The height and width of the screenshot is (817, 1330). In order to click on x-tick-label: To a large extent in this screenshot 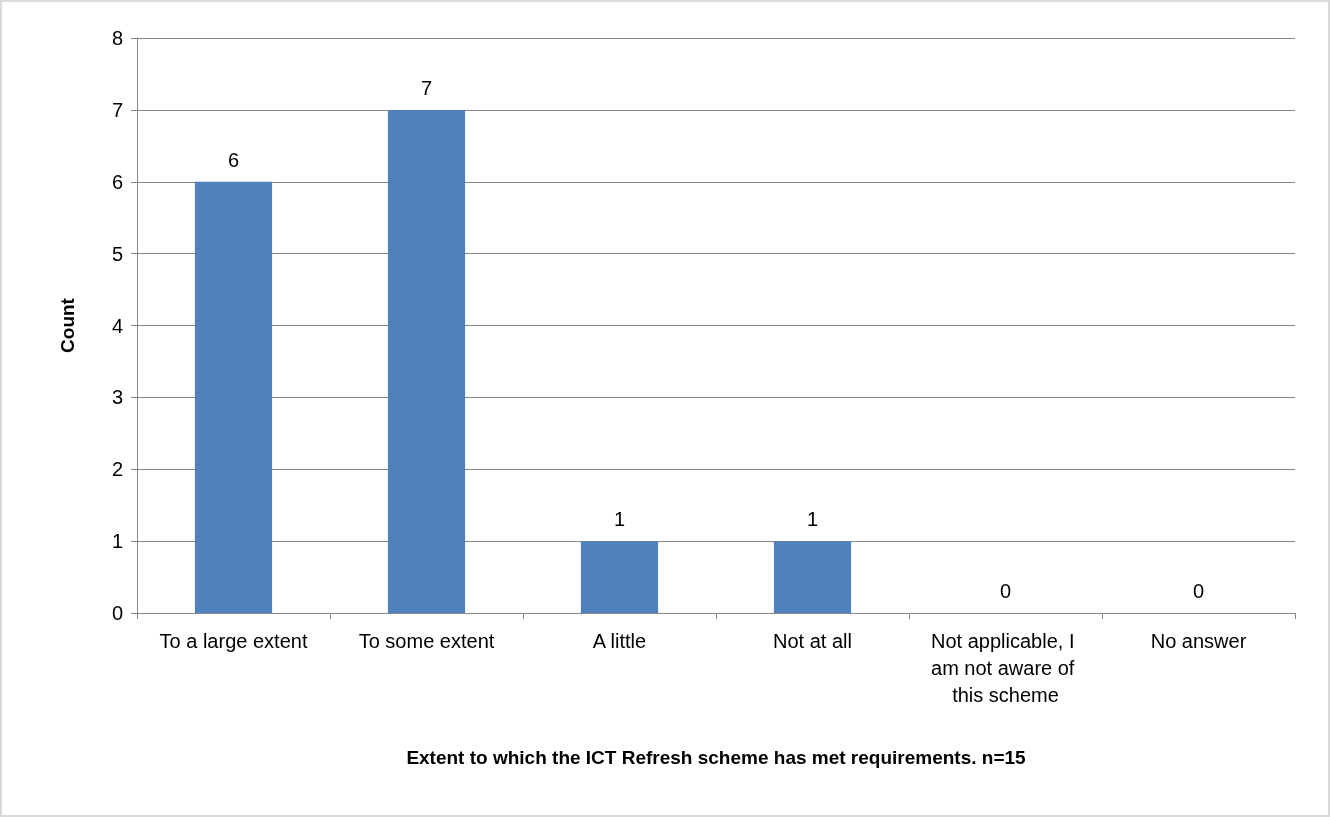, I will do `click(233, 640)`.